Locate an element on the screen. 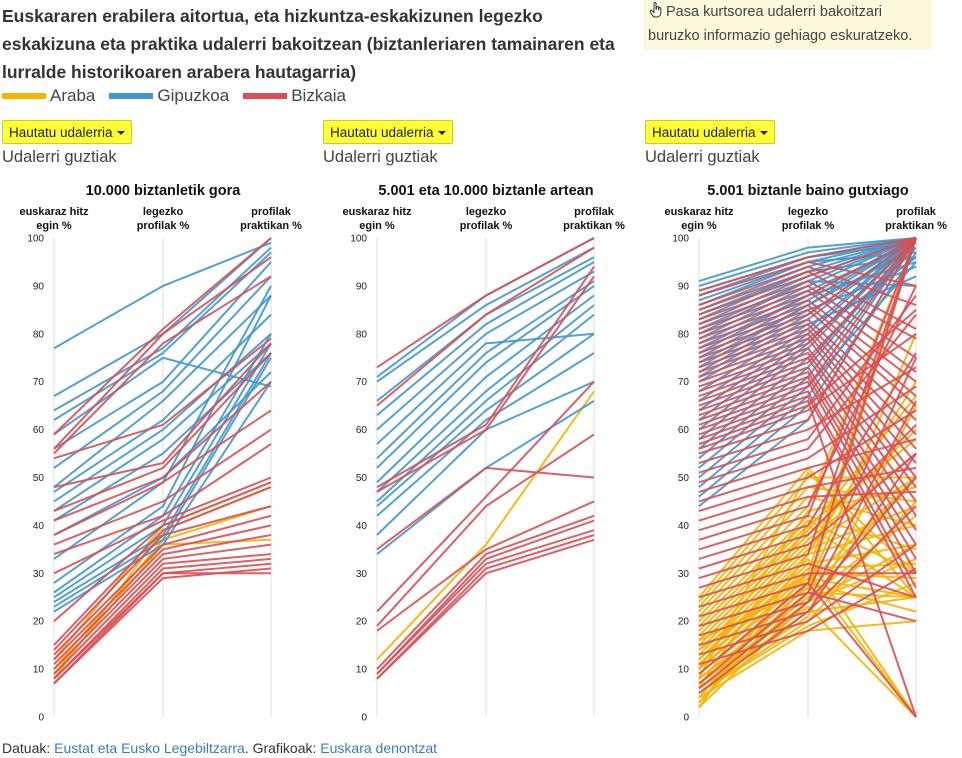  municipality-select-2: Hautatu udalerria is located at coordinates (388, 132).